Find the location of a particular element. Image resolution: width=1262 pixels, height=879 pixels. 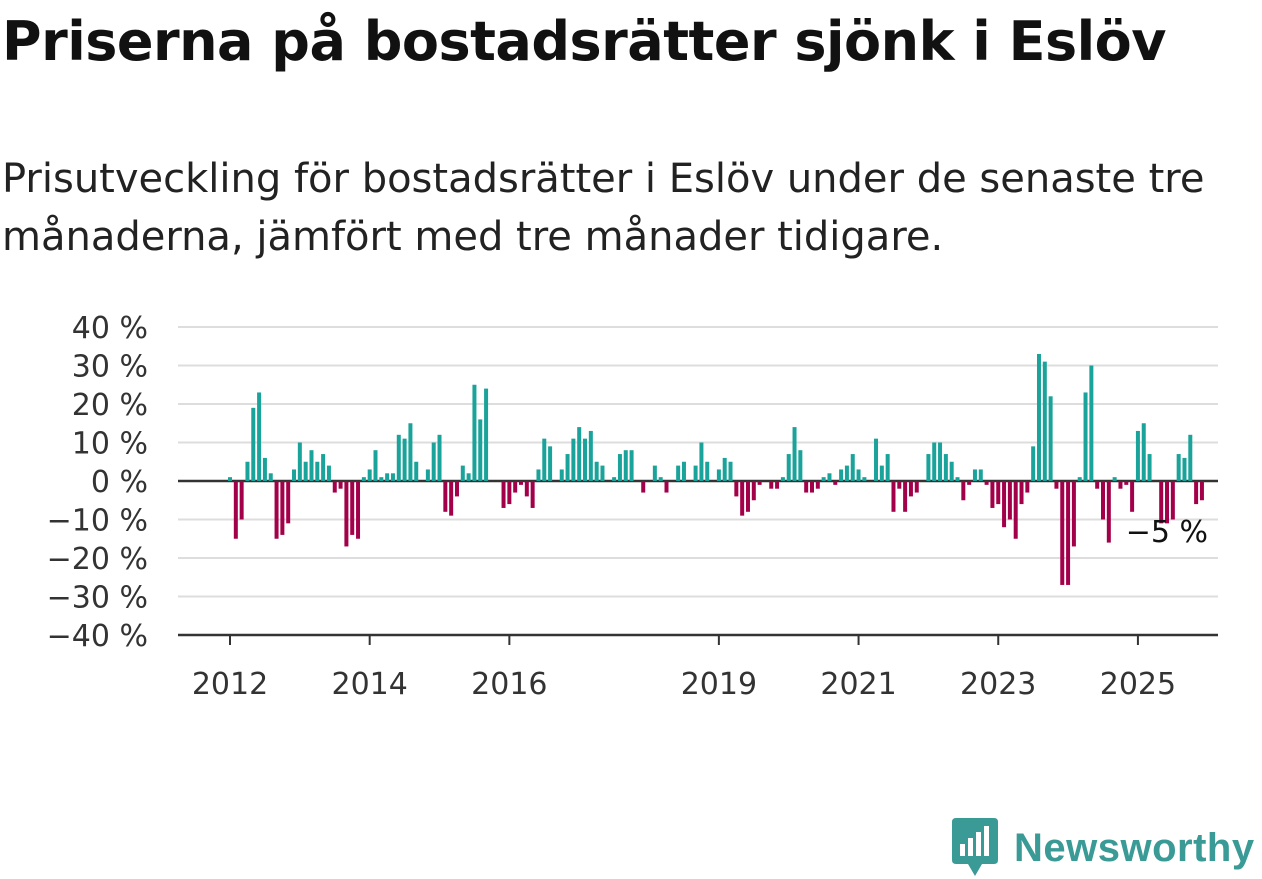

y-axis-ticks: 40 % 30 %20 % 10 %0 % −10 %−20 % −30 %−40 % is located at coordinates (97, 482).